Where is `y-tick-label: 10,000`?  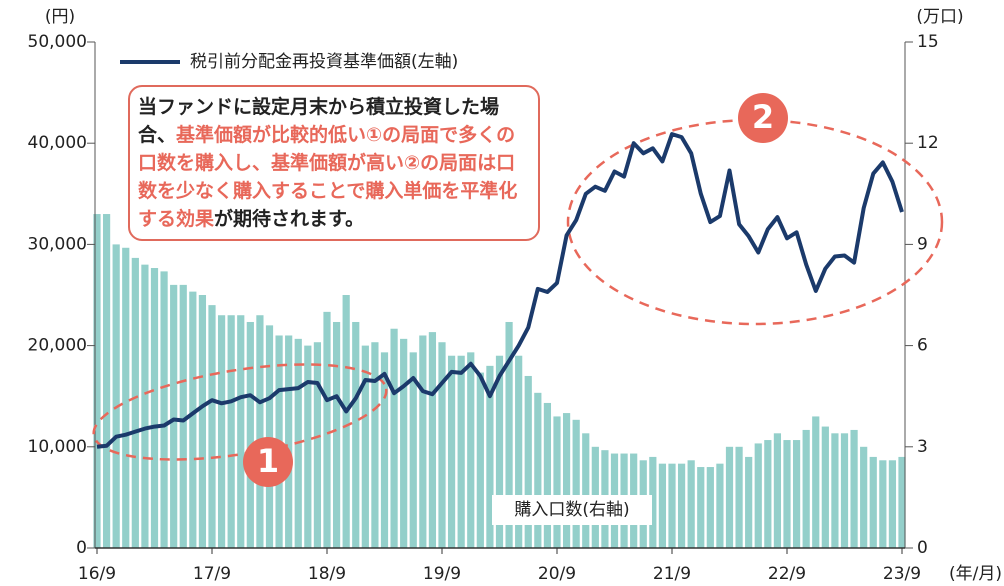 y-tick-label: 10,000 is located at coordinates (57, 447).